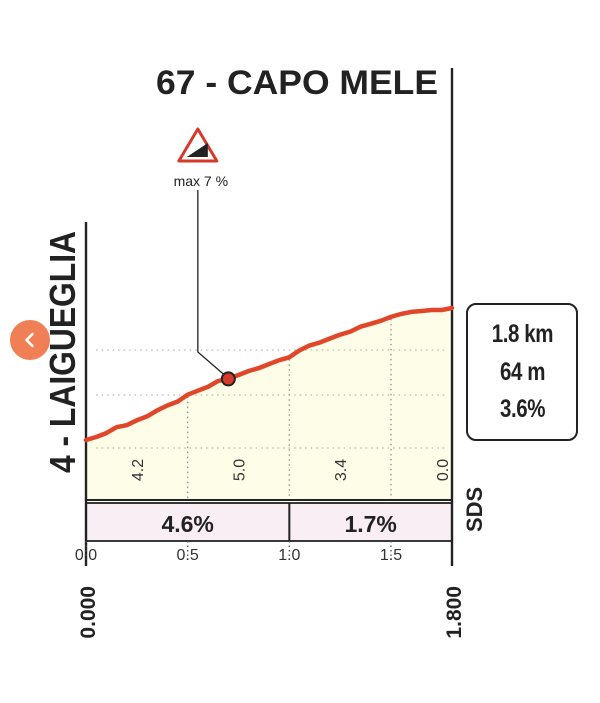 The width and height of the screenshot is (600, 703). What do you see at coordinates (370, 524) in the screenshot?
I see `sector-gradient-label: 1.7%` at bounding box center [370, 524].